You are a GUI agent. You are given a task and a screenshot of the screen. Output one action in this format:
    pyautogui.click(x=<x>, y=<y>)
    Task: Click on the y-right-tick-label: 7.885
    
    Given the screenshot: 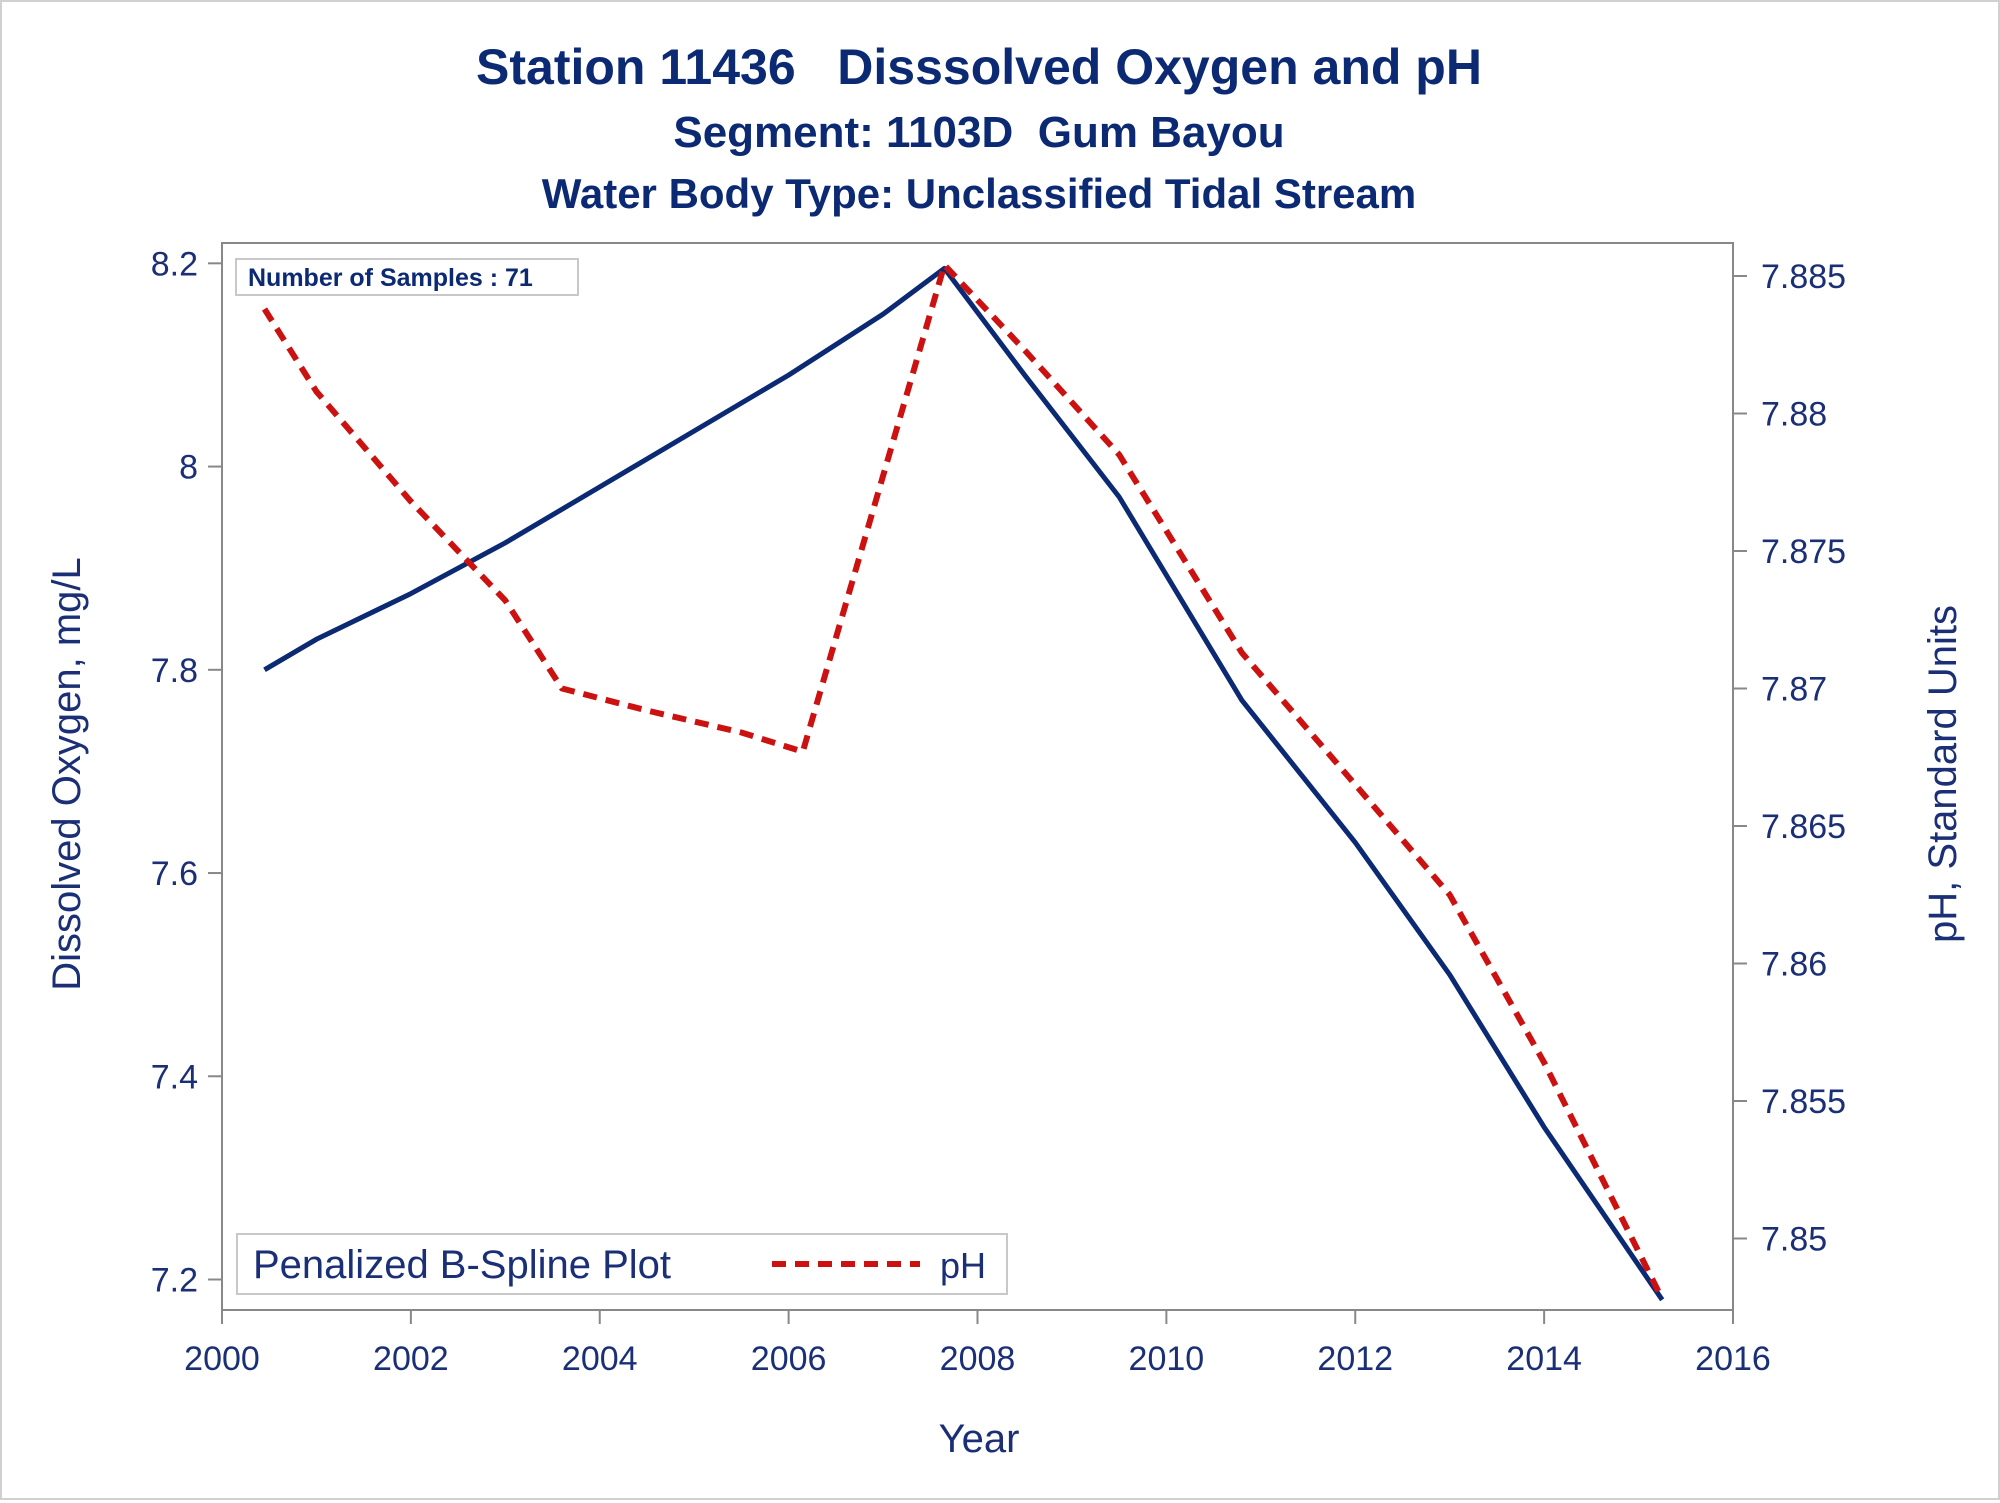 What is the action you would take?
    pyautogui.click(x=1803, y=277)
    